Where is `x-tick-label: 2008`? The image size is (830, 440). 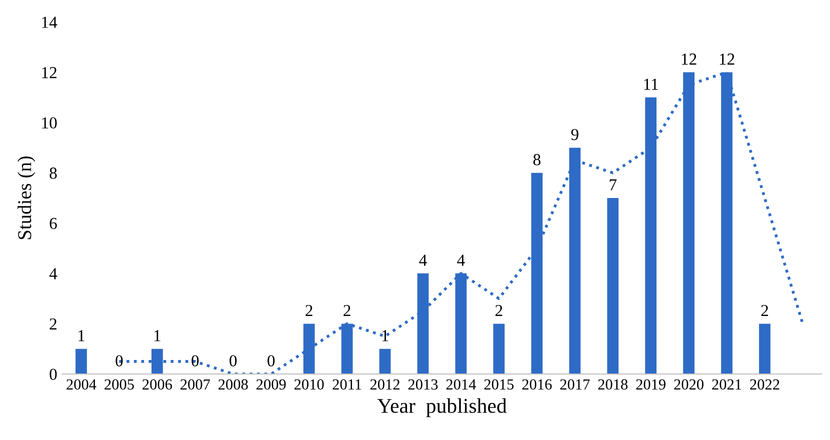
x-tick-label: 2008 is located at coordinates (233, 384).